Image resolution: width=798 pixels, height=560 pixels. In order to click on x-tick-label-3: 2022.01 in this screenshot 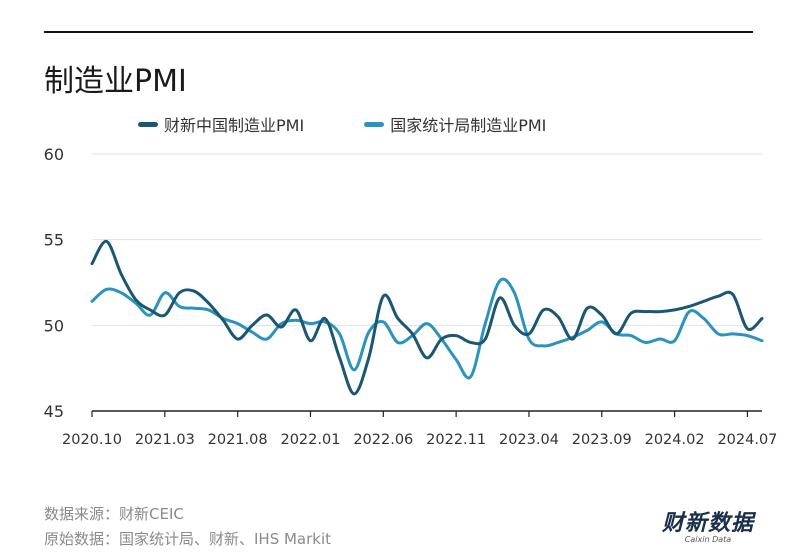, I will do `click(310, 440)`.